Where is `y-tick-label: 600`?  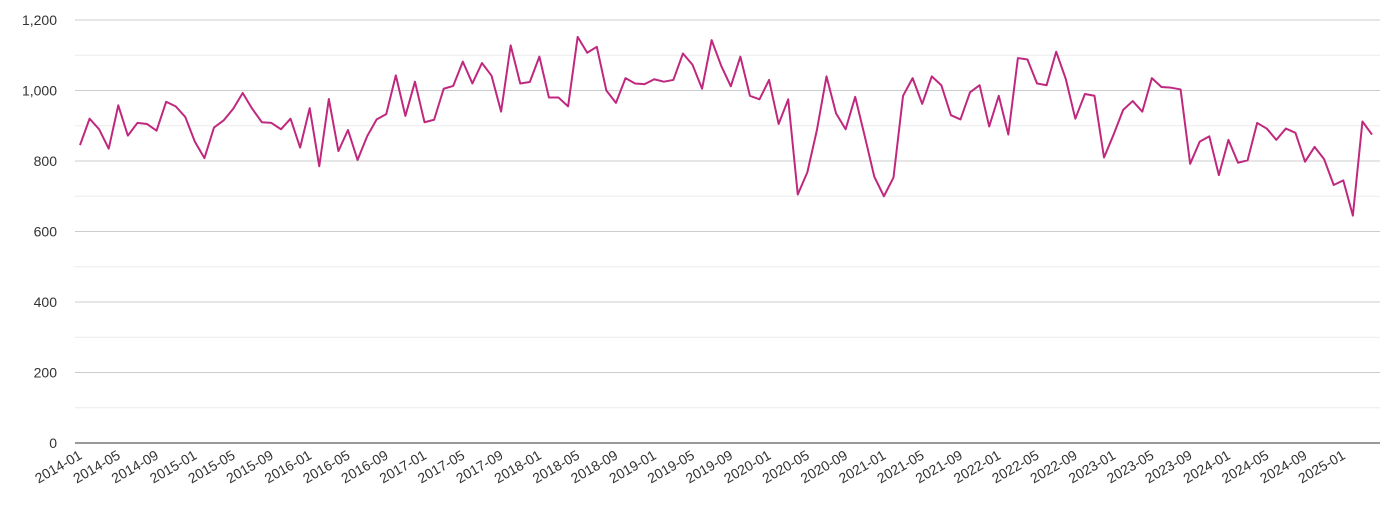 y-tick-label: 600 is located at coordinates (46, 232).